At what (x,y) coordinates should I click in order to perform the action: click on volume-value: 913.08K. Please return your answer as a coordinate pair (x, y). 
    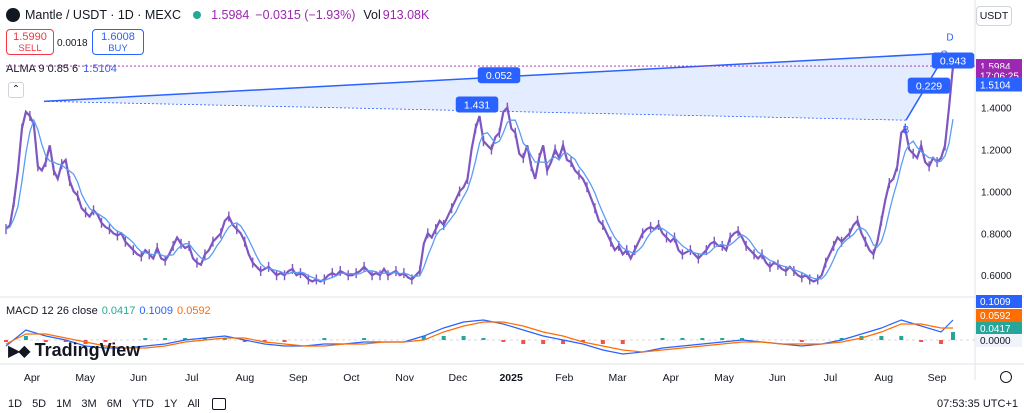
    Looking at the image, I should click on (406, 15).